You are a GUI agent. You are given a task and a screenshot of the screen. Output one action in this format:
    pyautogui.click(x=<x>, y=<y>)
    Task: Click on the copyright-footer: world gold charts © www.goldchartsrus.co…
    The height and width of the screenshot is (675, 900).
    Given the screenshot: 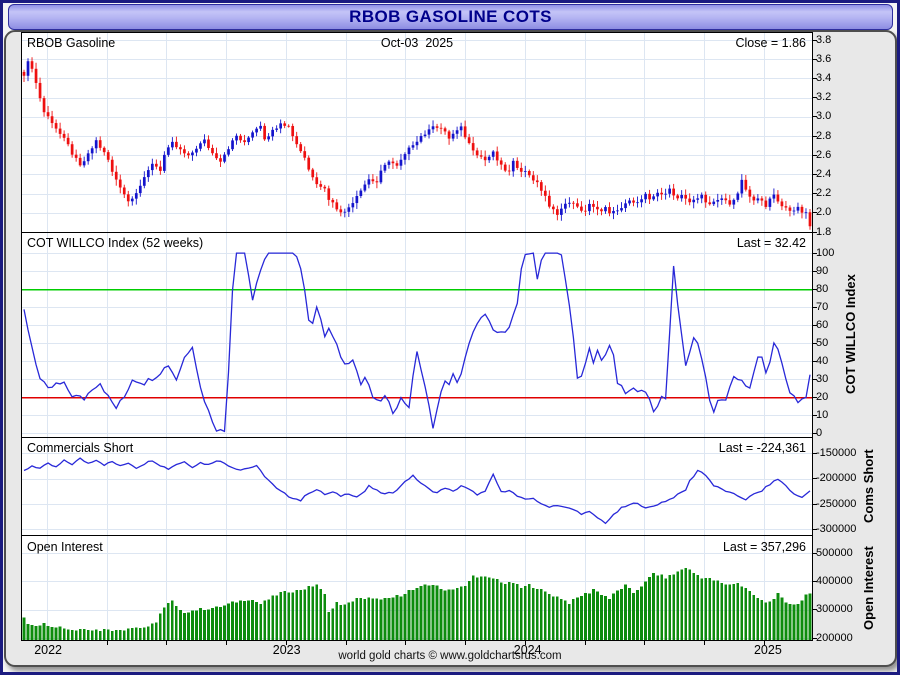 What is the action you would take?
    pyautogui.click(x=450, y=656)
    